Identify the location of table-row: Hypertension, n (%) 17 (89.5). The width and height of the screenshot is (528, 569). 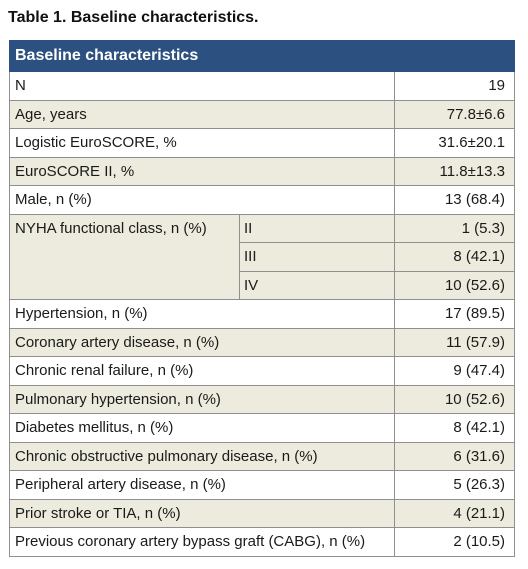
(262, 314).